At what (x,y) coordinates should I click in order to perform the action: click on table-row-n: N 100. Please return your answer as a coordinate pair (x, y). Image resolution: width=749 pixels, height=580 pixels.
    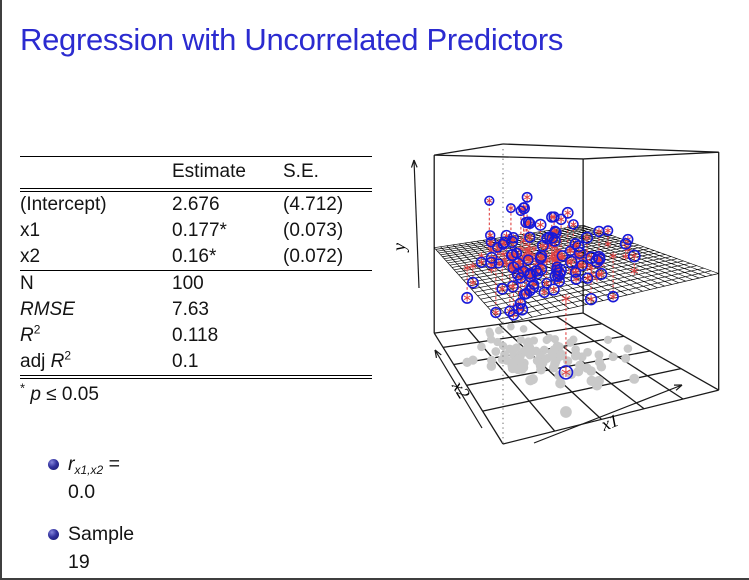
    Looking at the image, I should click on (196, 284).